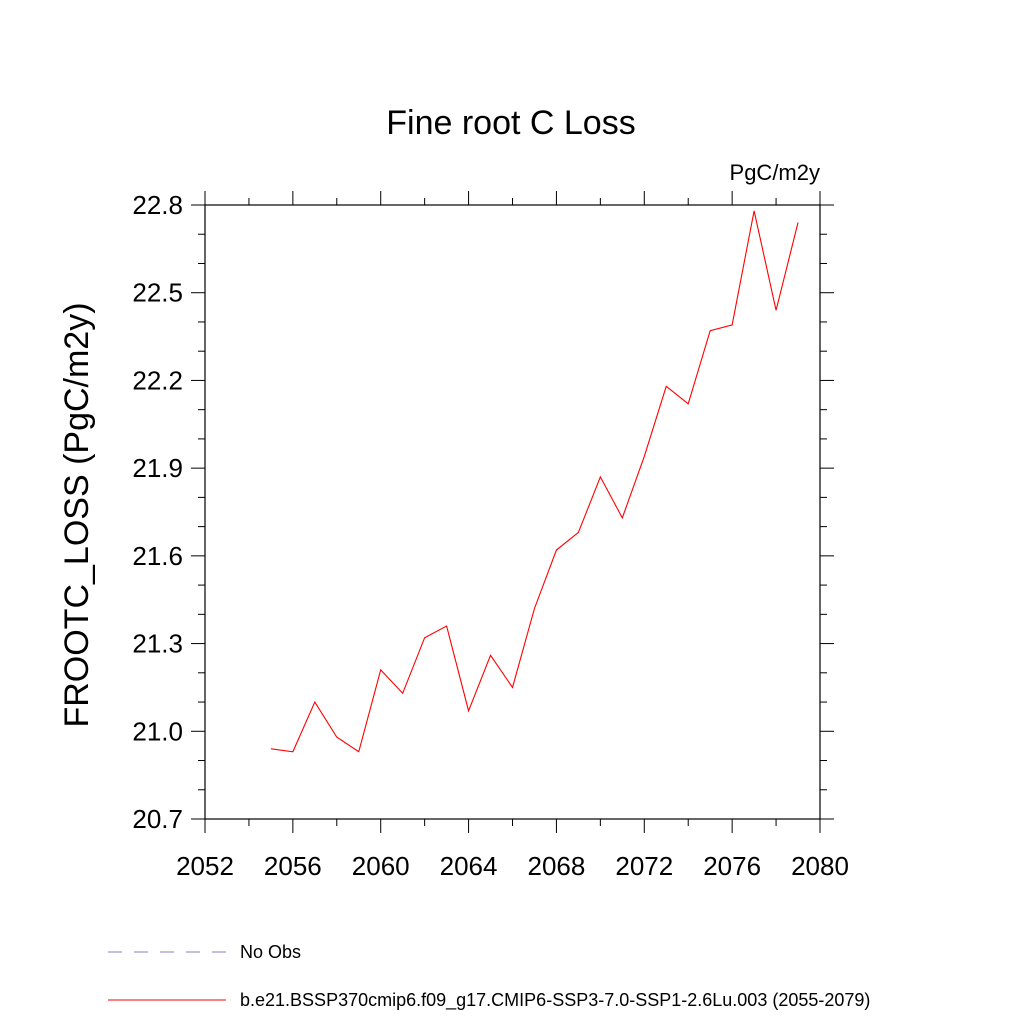 This screenshot has width=1024, height=1024. Describe the element at coordinates (381, 866) in the screenshot. I see `x-tick-label: 2060` at that location.